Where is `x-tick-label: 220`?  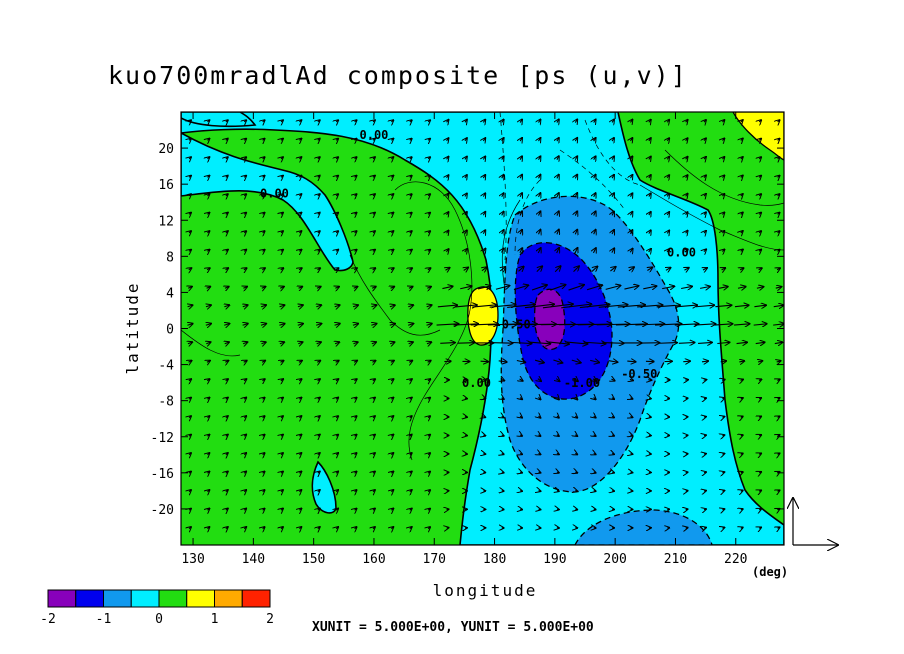 x-tick-label: 220 is located at coordinates (735, 559).